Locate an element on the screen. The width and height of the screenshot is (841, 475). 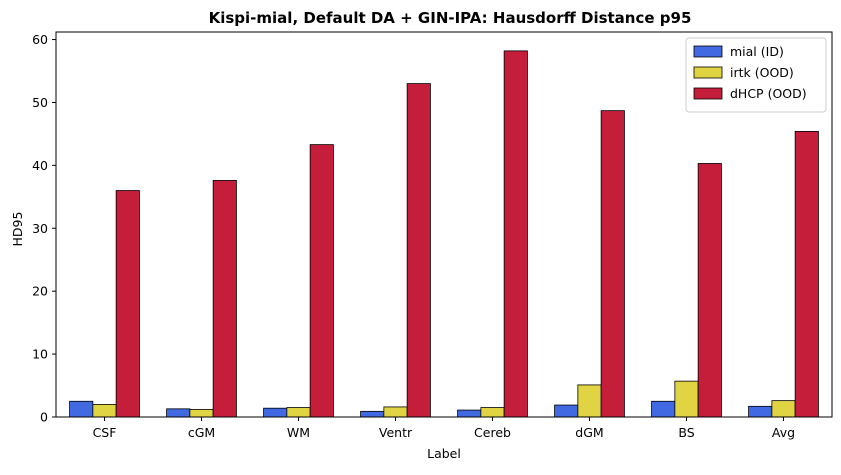
x-tick-label: CSF is located at coordinates (105, 432).